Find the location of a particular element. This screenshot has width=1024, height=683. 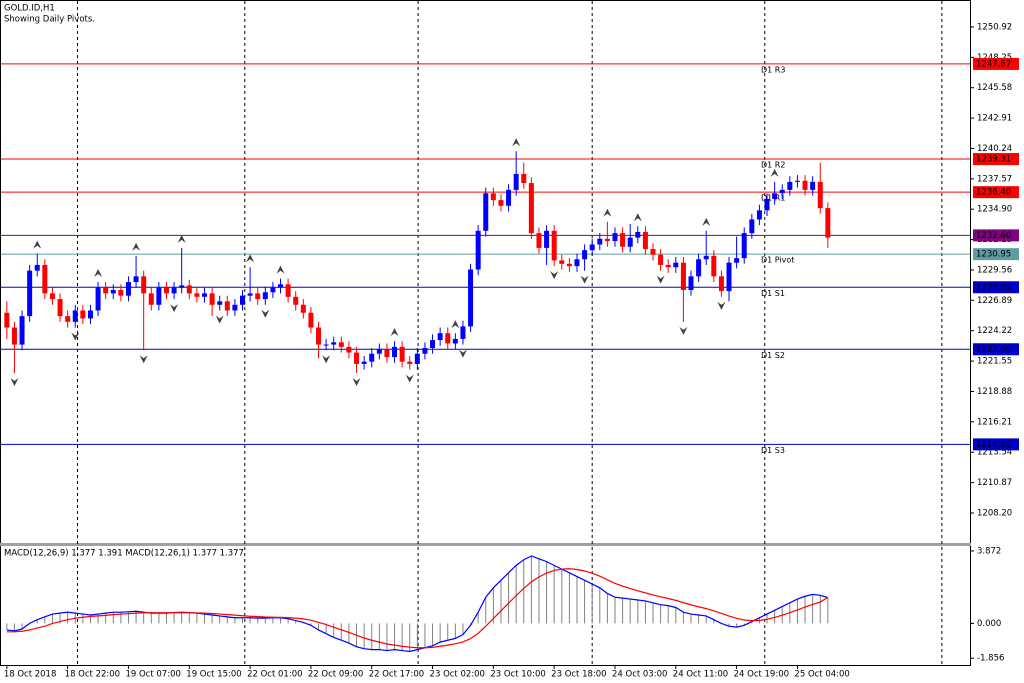

y2-tick-label: 0.000 is located at coordinates (989, 624).